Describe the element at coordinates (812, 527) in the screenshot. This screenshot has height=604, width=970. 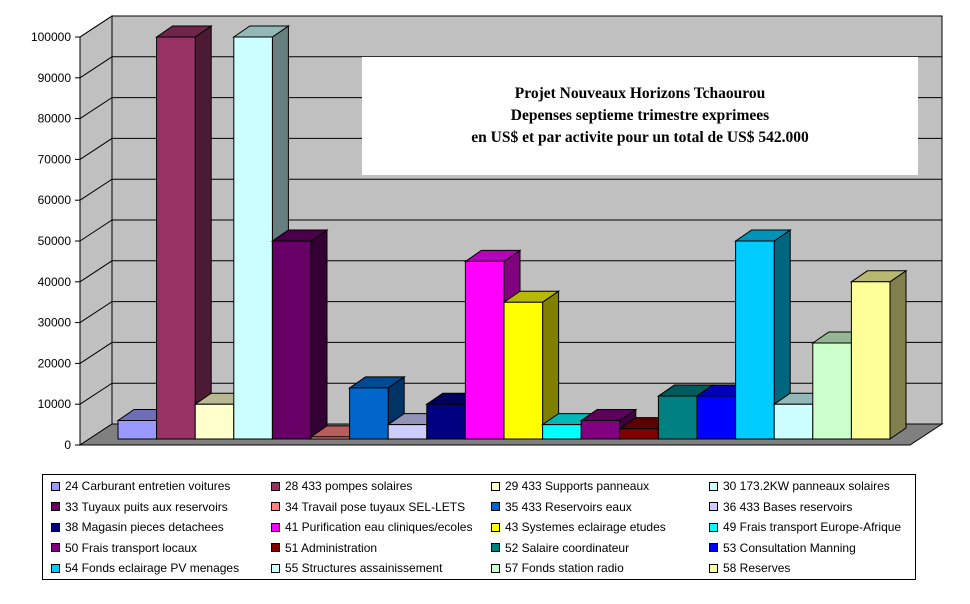
I see `legend-label: 49 Frais transport Europe-Afrique` at that location.